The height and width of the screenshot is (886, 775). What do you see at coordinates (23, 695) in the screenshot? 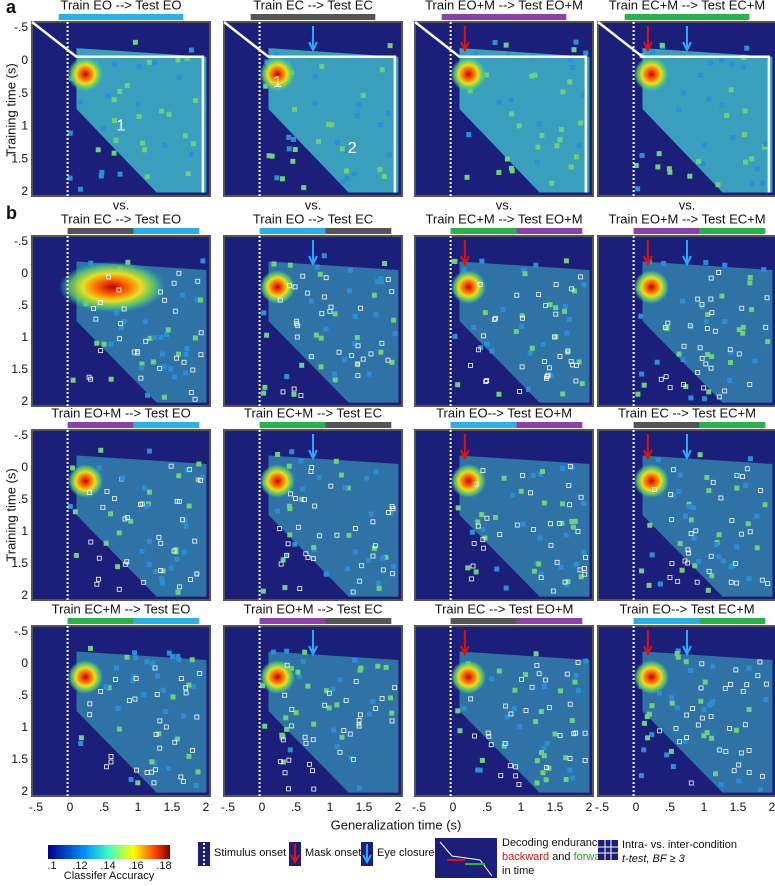
I see `y-tick-label: .5` at bounding box center [23, 695].